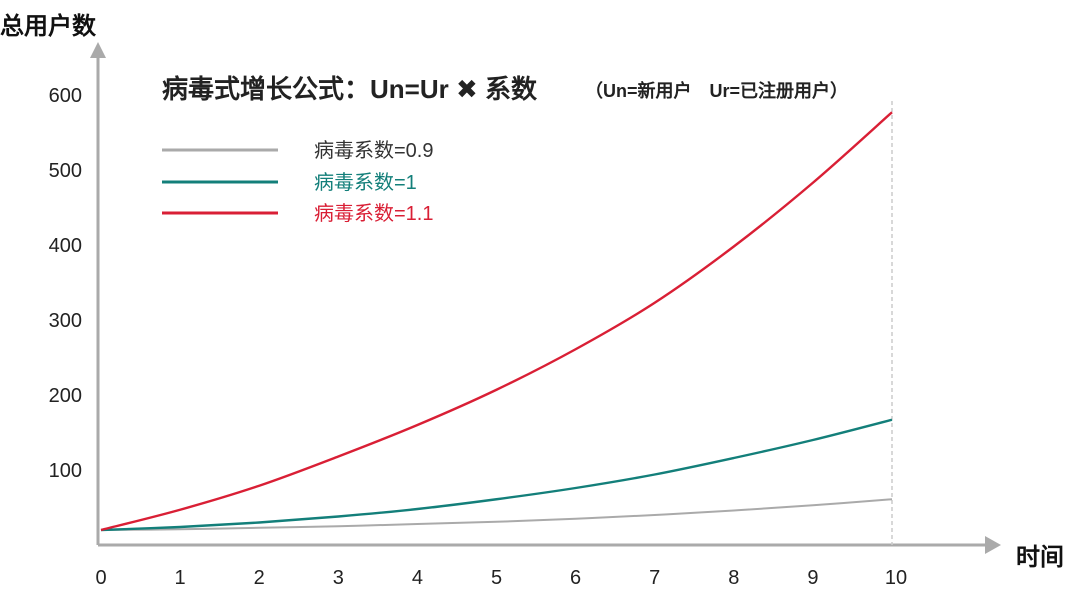  Describe the element at coordinates (575, 578) in the screenshot. I see `x-tick-label: 6` at that location.